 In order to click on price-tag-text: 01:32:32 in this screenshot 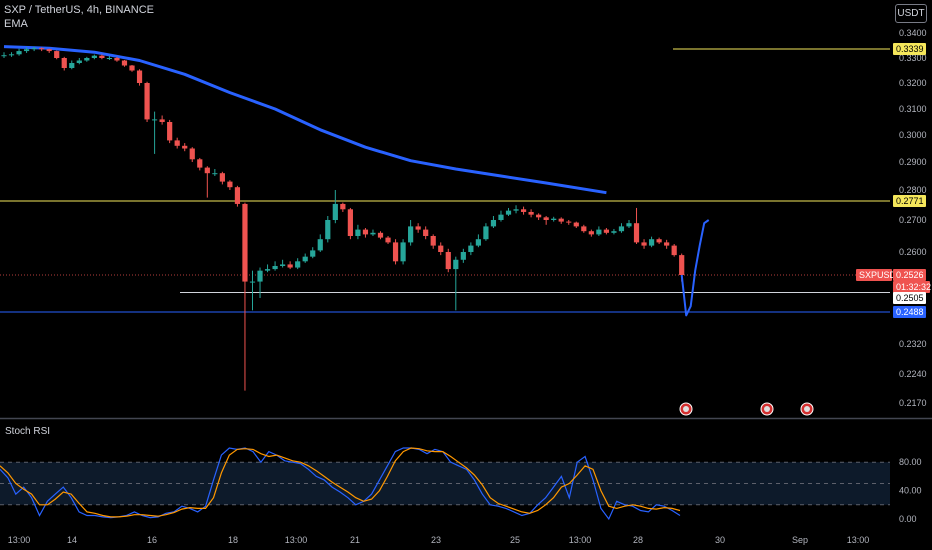, I will do `click(913, 287)`.